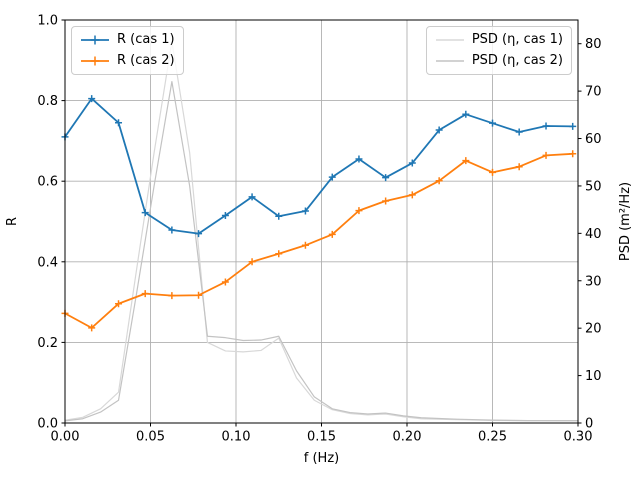 The width and height of the screenshot is (640, 480). Describe the element at coordinates (236, 437) in the screenshot. I see `x-tick-label: 0.10` at that location.